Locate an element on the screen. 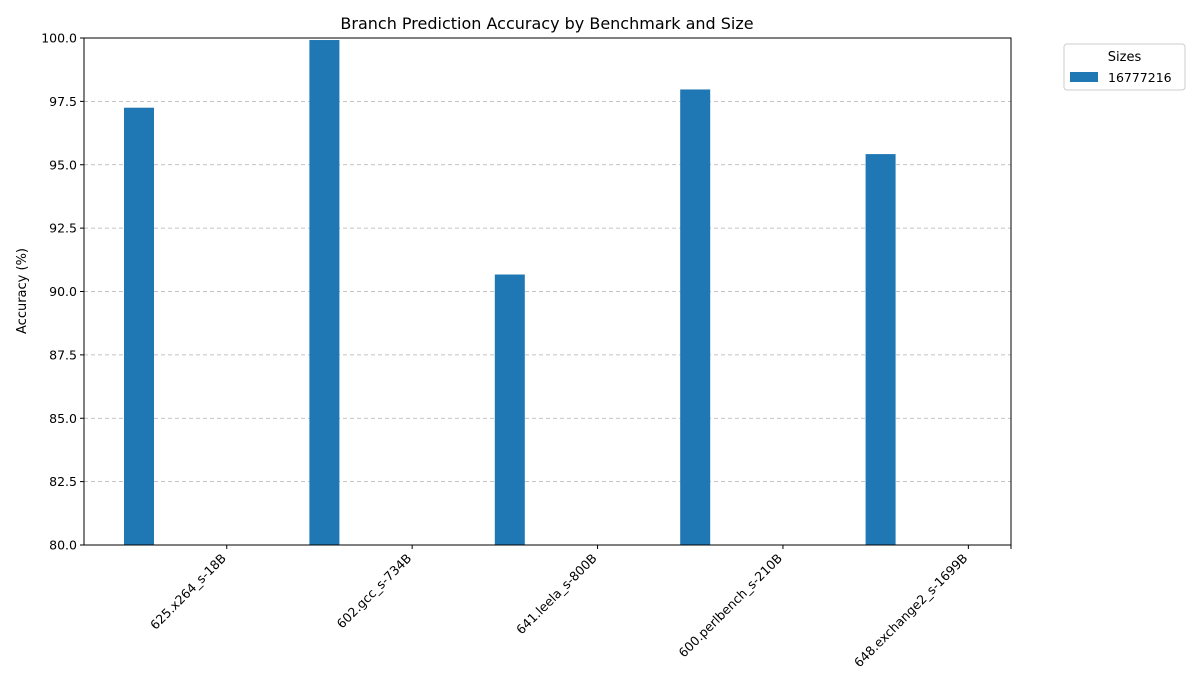 This screenshot has height=700, width=1200. legend: Sizes 16777216 is located at coordinates (1124, 67).